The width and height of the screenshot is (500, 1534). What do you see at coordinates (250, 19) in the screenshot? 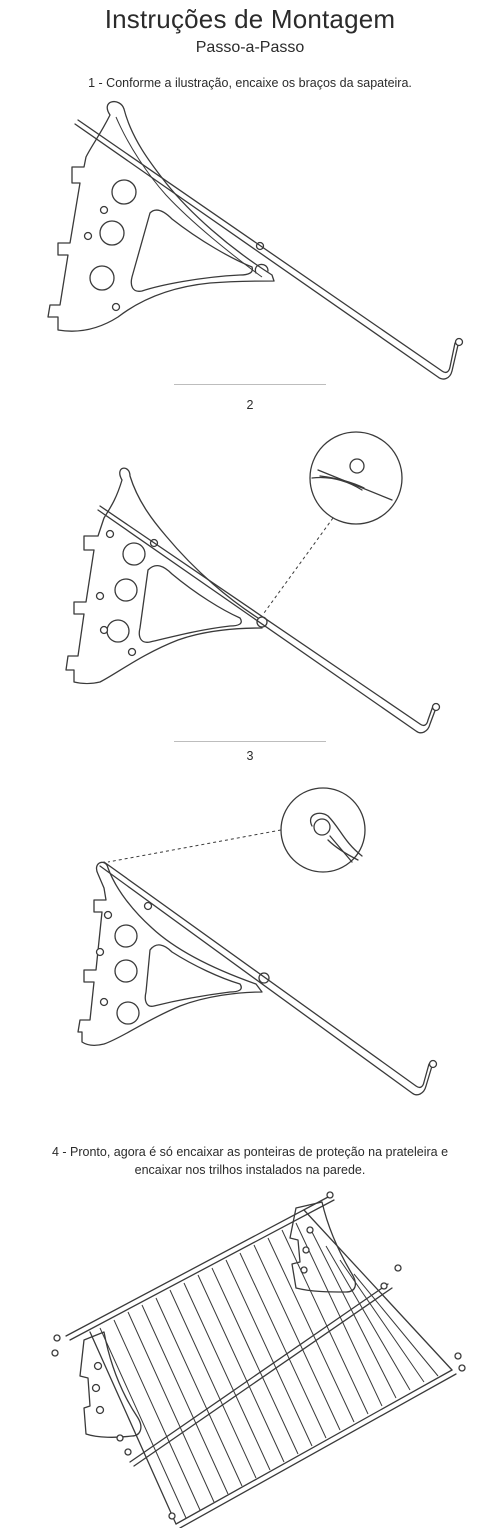
I see `page-title: Instruções de Montagem` at bounding box center [250, 19].